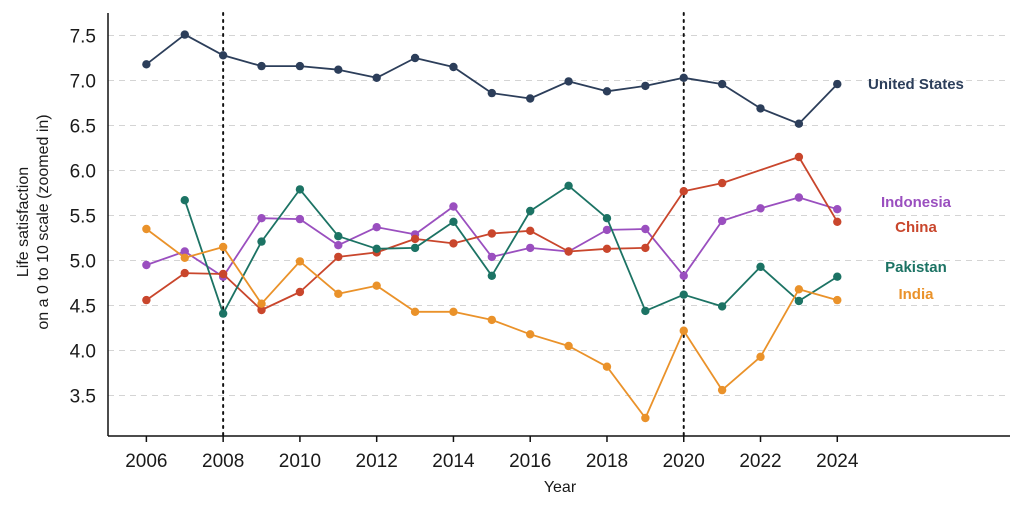 This screenshot has height=512, width=1024. I want to click on y-tick-label: 7.5, so click(83, 37).